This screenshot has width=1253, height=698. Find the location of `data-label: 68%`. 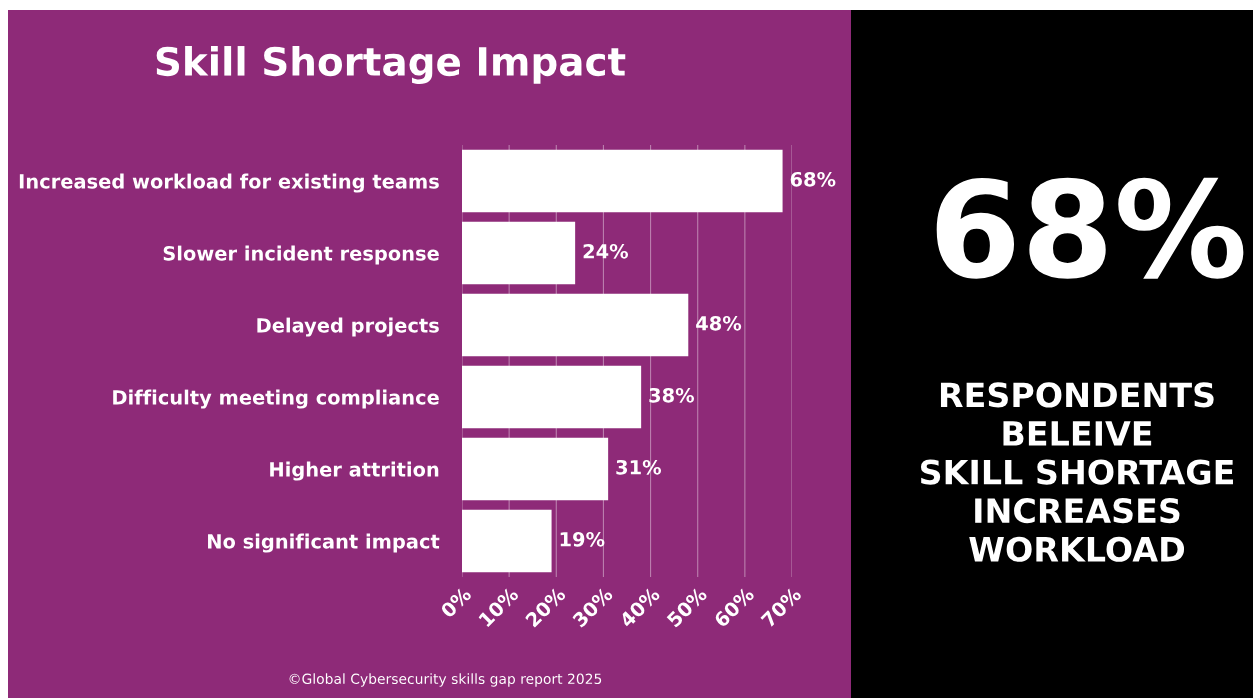

data-label: 68% is located at coordinates (813, 179).